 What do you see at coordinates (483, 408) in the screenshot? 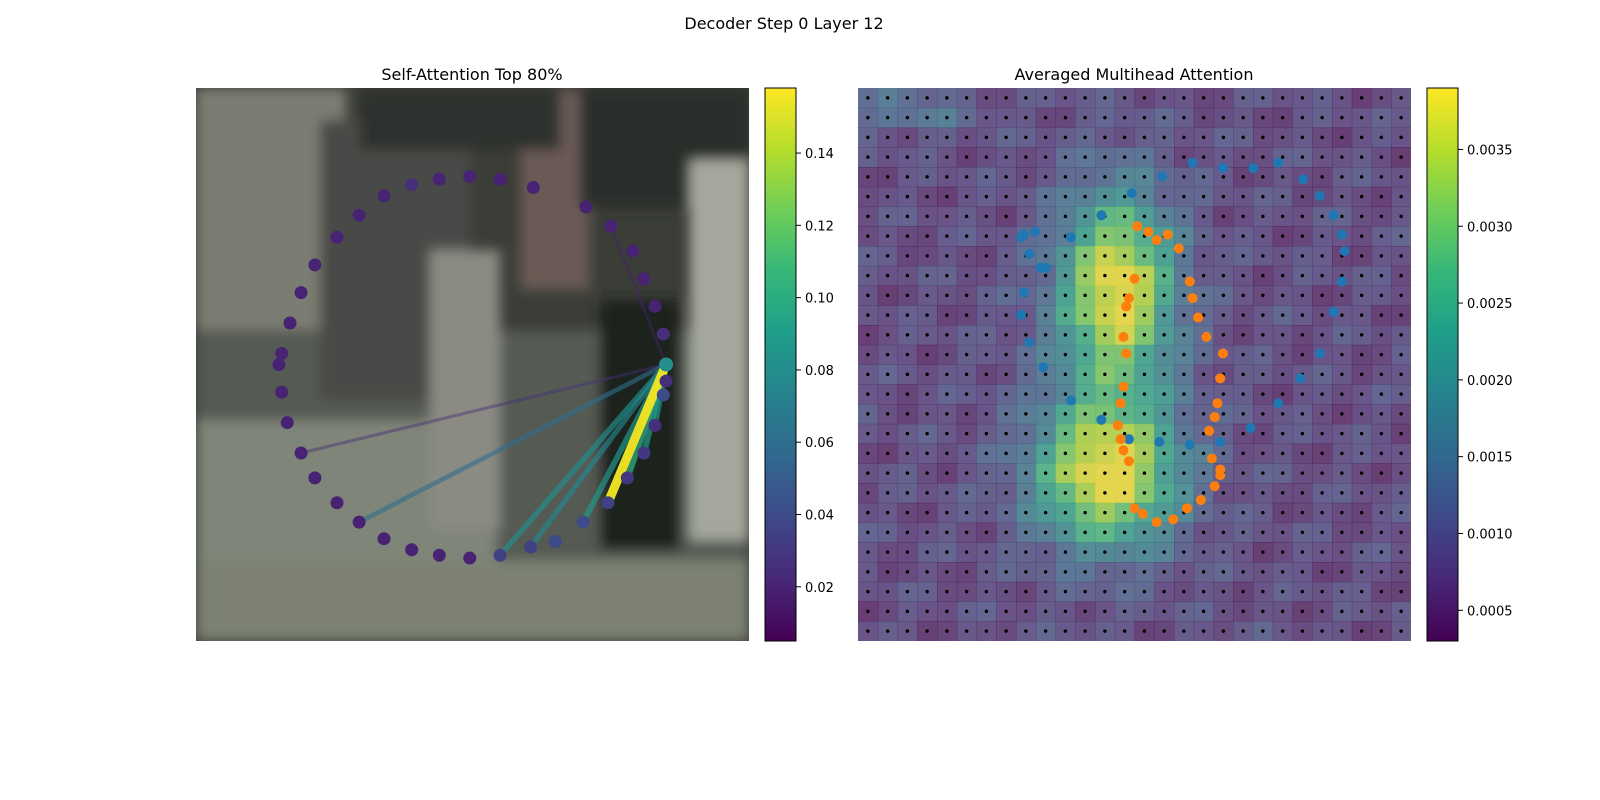
I see `attention-edge` at bounding box center [483, 408].